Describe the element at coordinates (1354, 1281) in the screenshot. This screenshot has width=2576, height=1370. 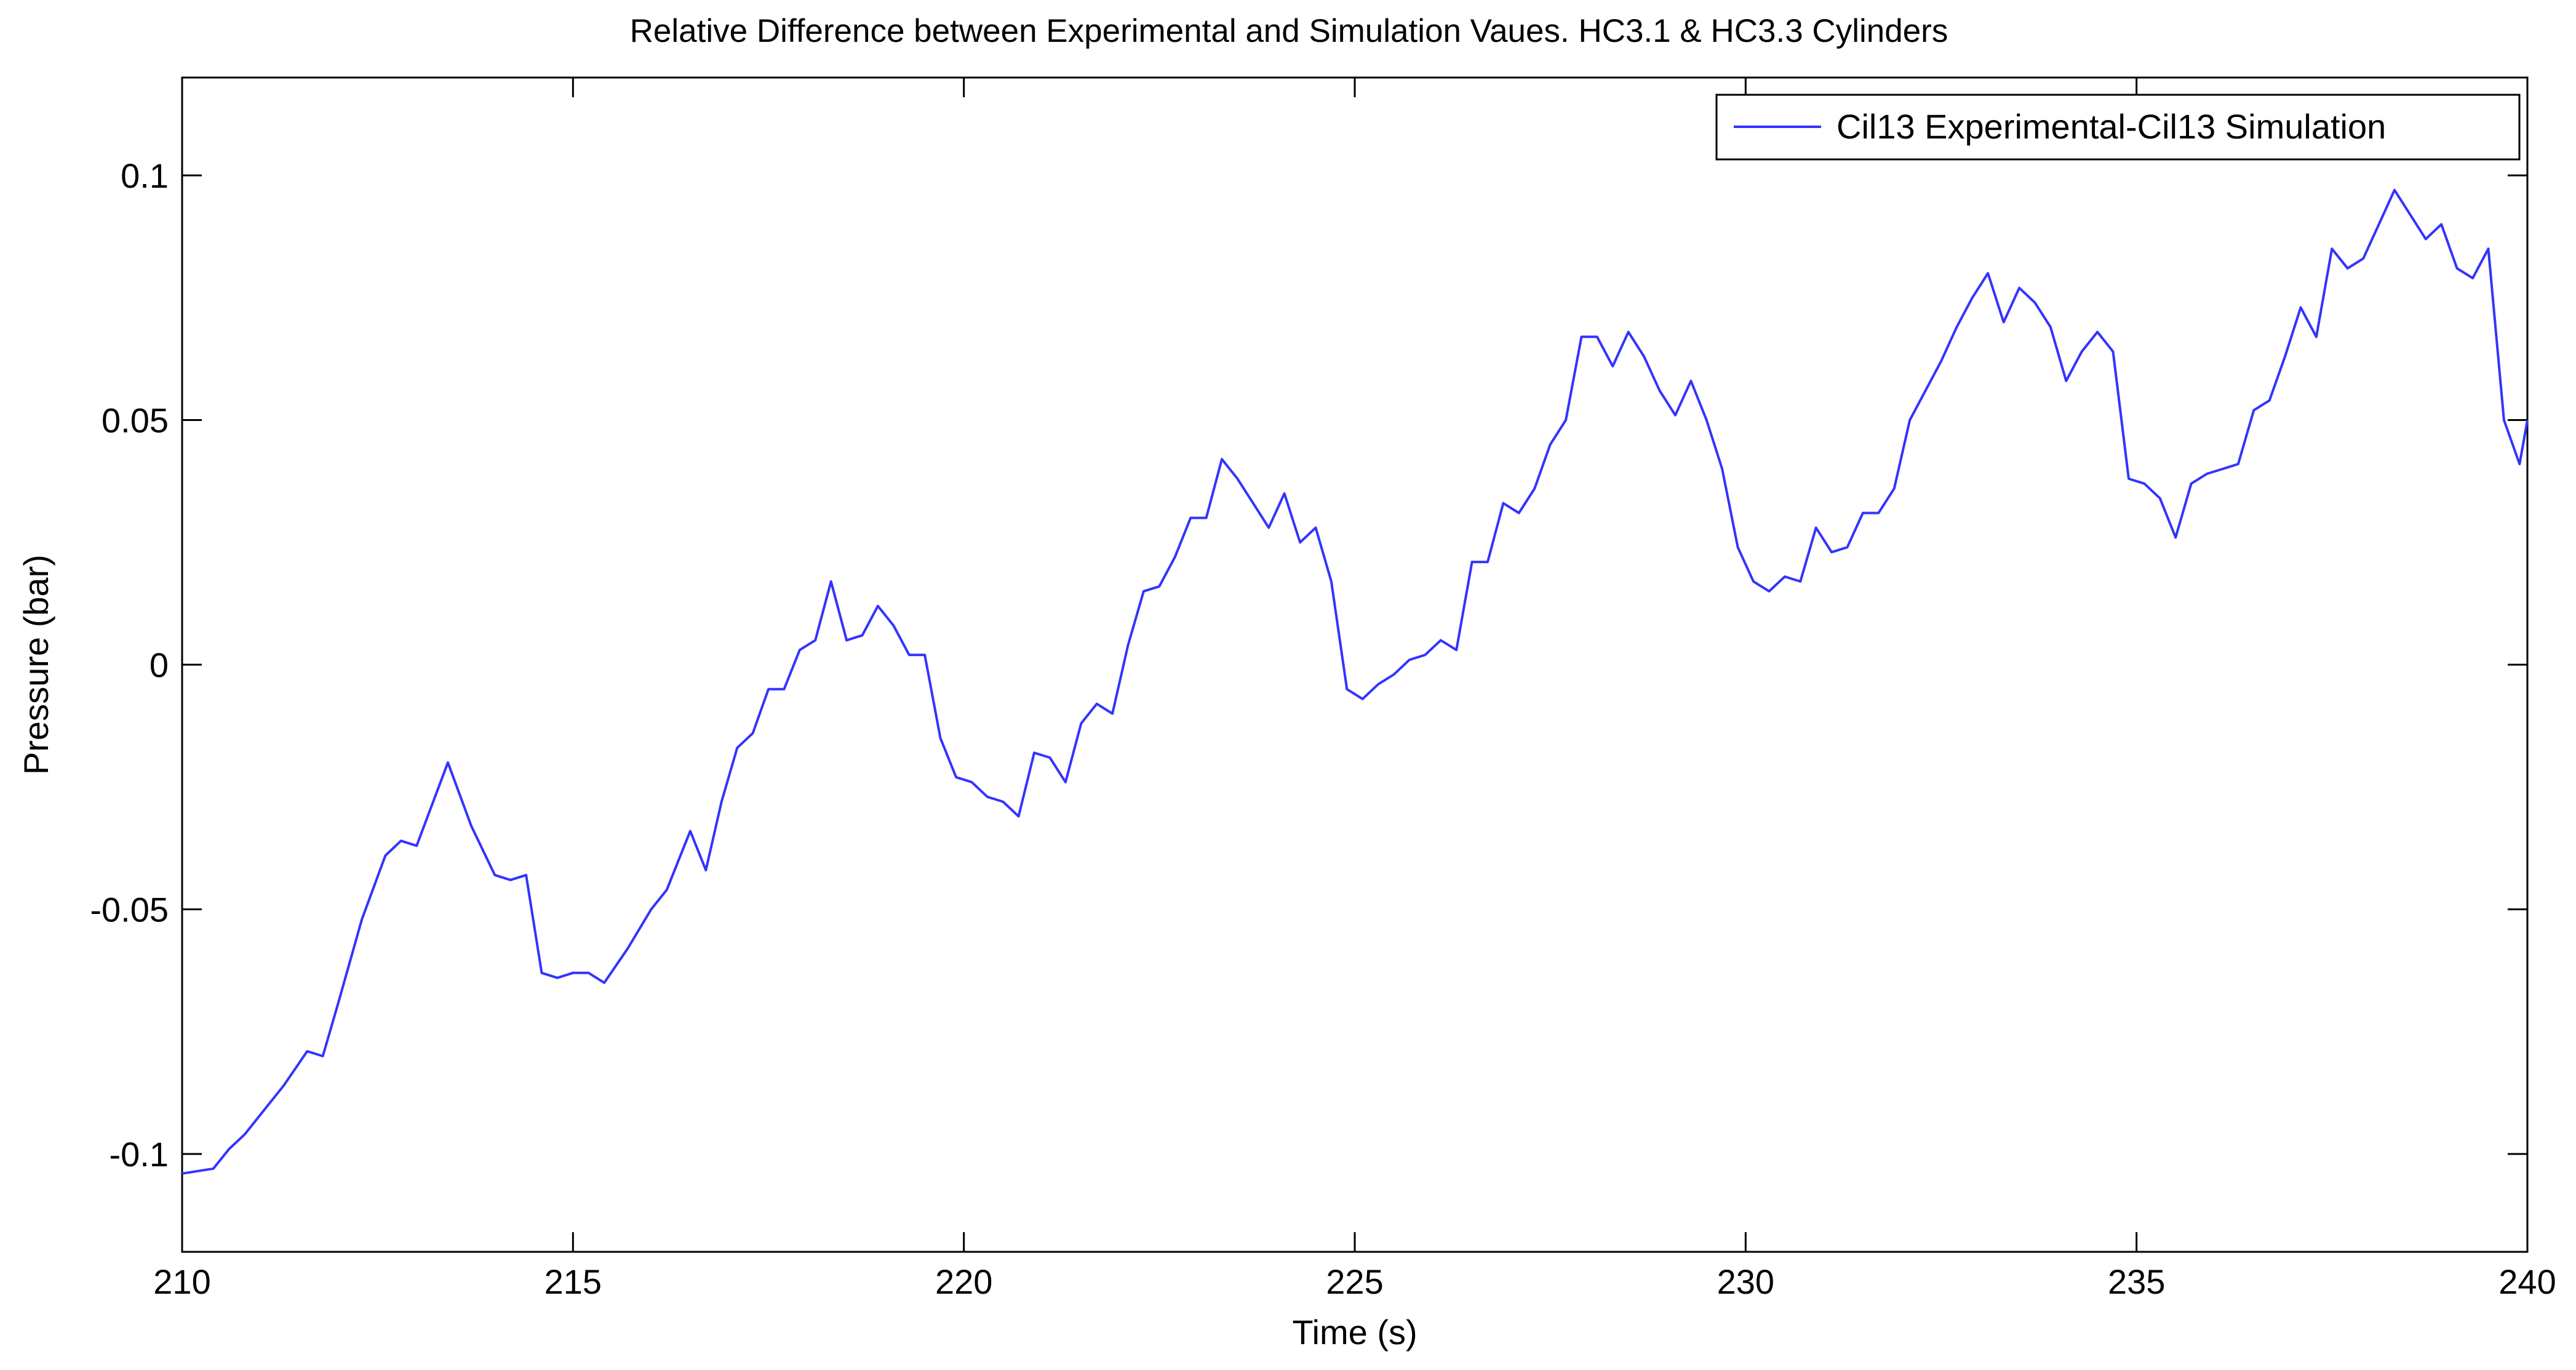
I see `x-tick-label: 225` at that location.